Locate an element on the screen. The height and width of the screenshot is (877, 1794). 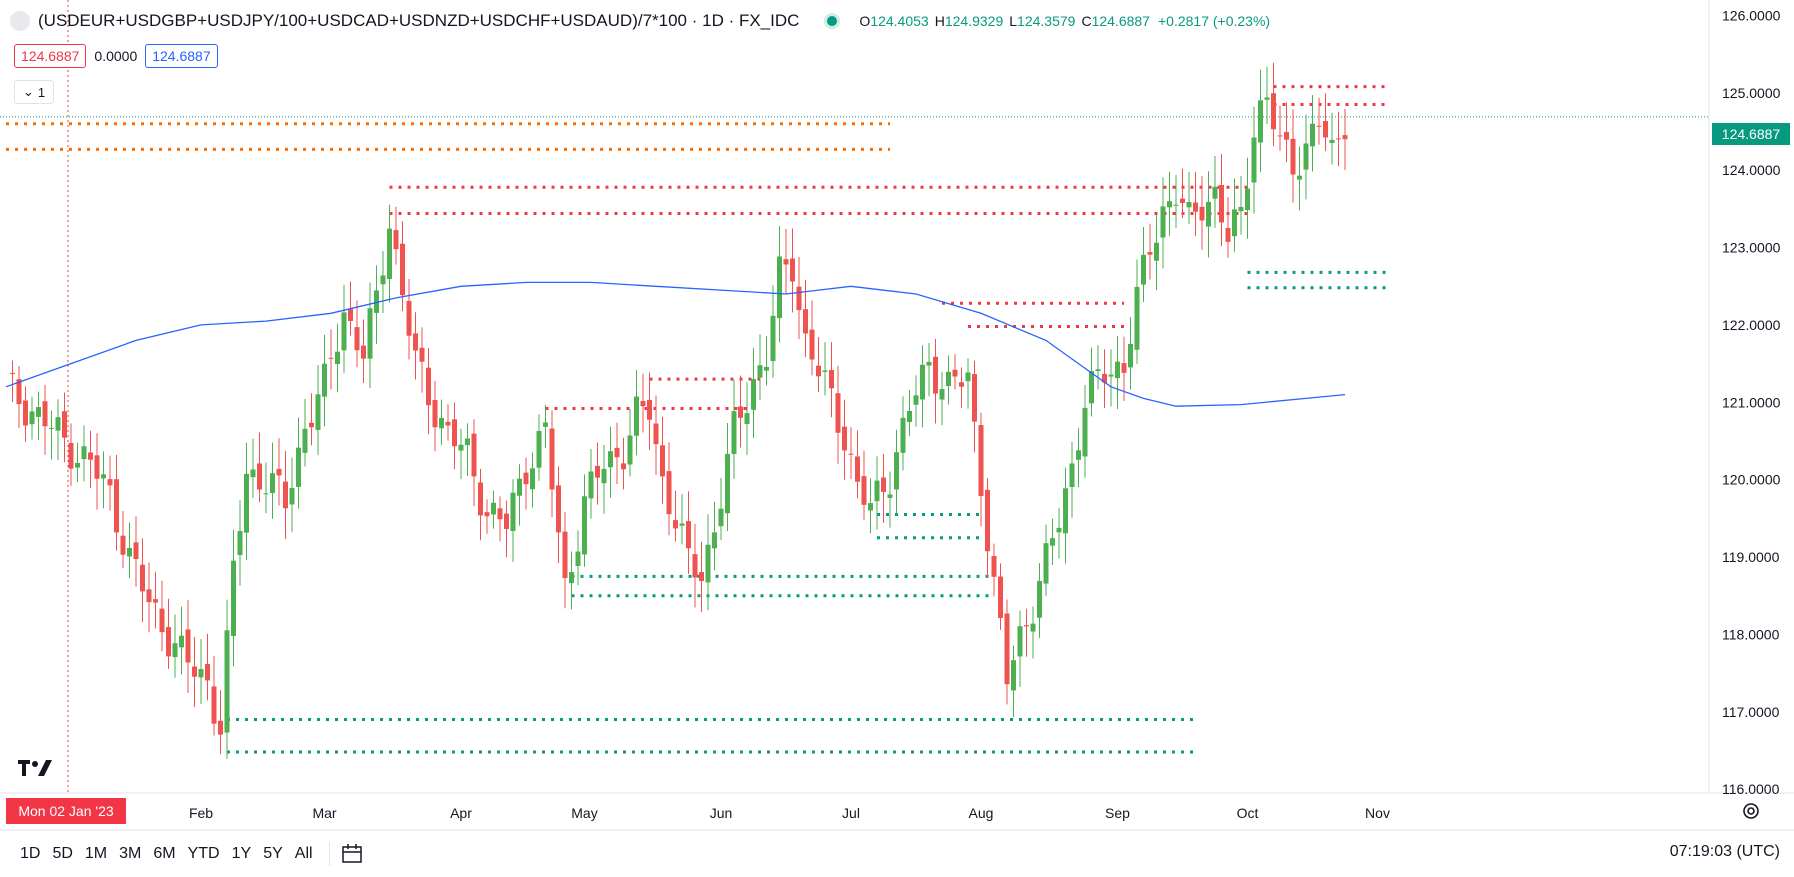
range-1m-button: 1M is located at coordinates (96, 853).